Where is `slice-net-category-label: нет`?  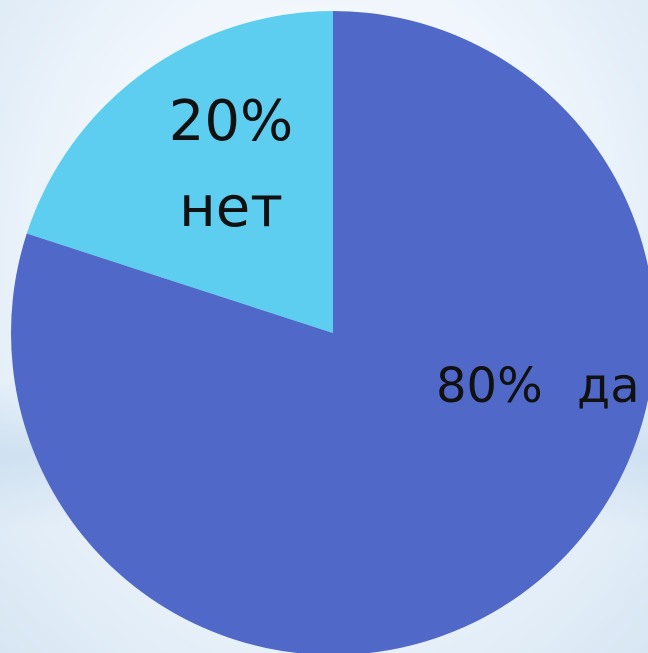
slice-net-category-label: нет is located at coordinates (231, 207).